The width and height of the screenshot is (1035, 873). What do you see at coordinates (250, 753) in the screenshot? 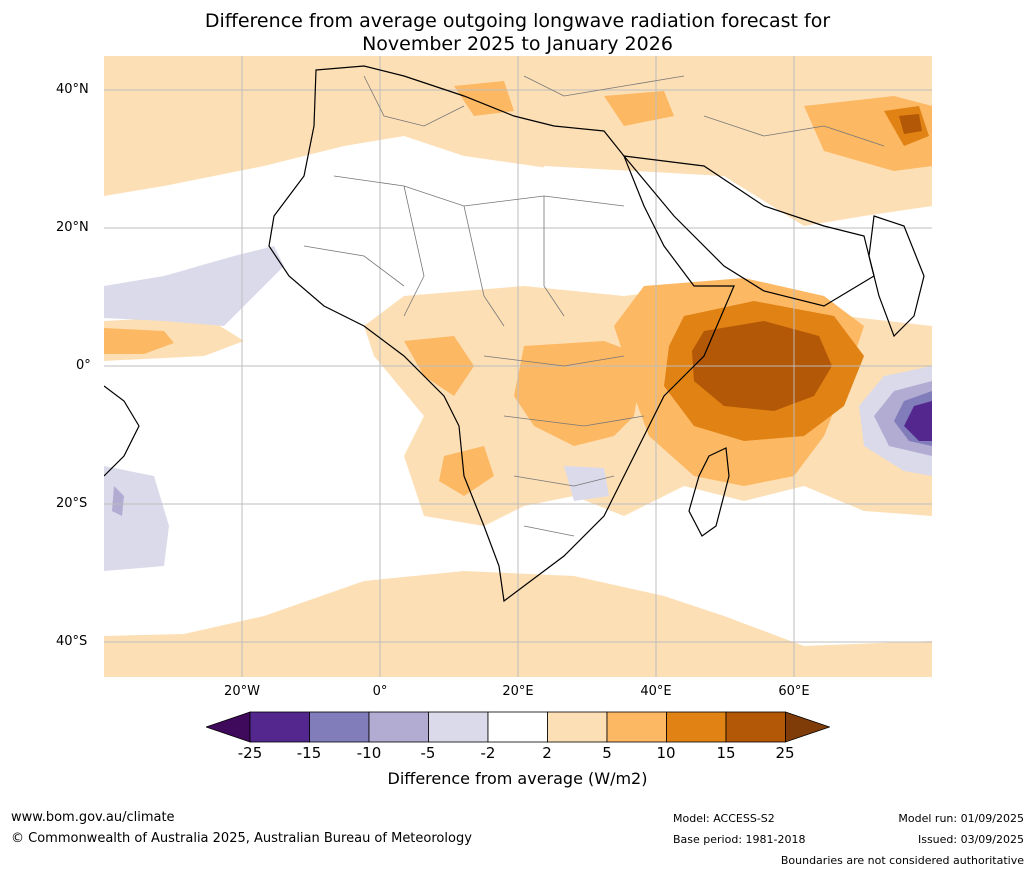
I see `cb-tick: -25` at bounding box center [250, 753].